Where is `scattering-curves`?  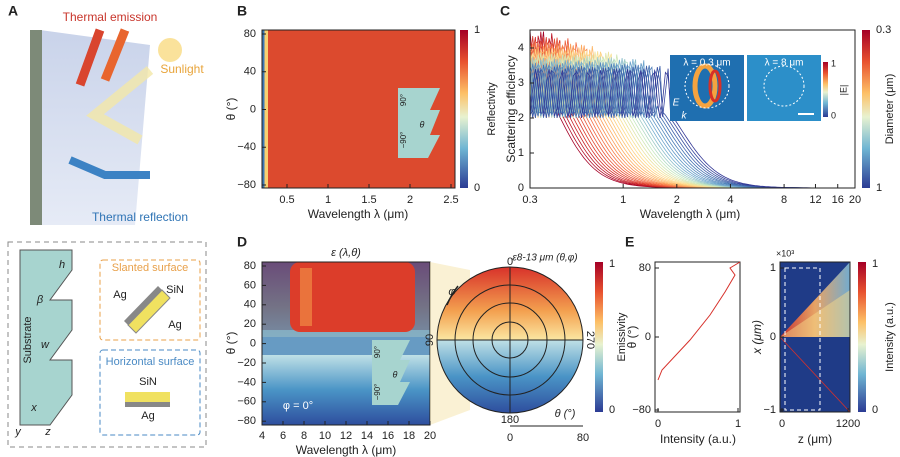 scattering-curves is located at coordinates (692, 109).